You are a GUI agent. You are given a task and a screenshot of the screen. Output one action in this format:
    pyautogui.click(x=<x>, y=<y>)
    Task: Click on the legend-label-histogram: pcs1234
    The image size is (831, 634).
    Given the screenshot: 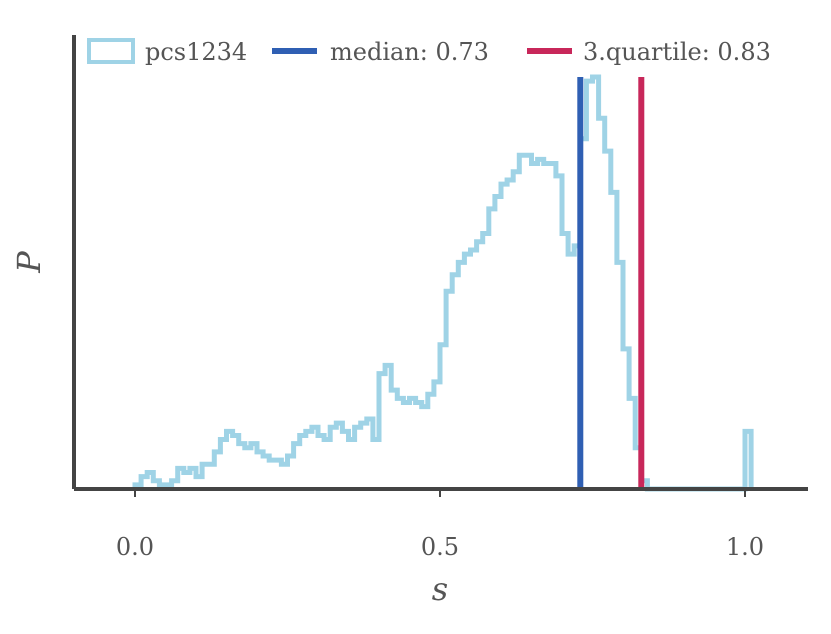 What is the action you would take?
    pyautogui.click(x=196, y=52)
    